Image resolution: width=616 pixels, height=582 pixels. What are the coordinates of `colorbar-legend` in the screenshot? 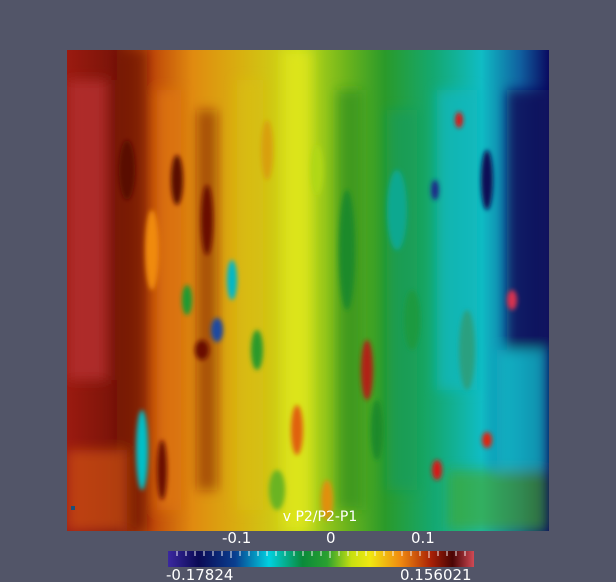 It's located at (321, 559).